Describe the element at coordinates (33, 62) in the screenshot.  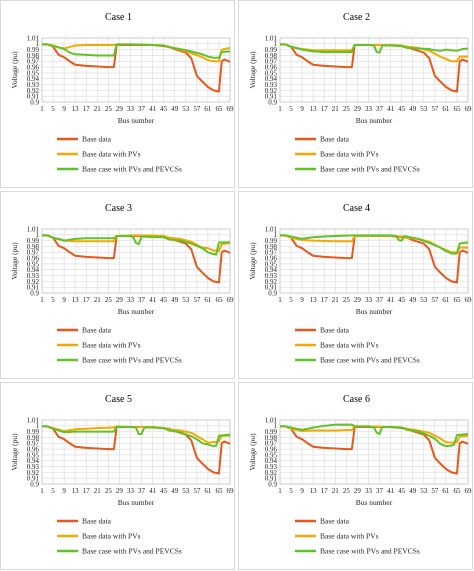
I see `y-tick-label: 0.97` at that location.